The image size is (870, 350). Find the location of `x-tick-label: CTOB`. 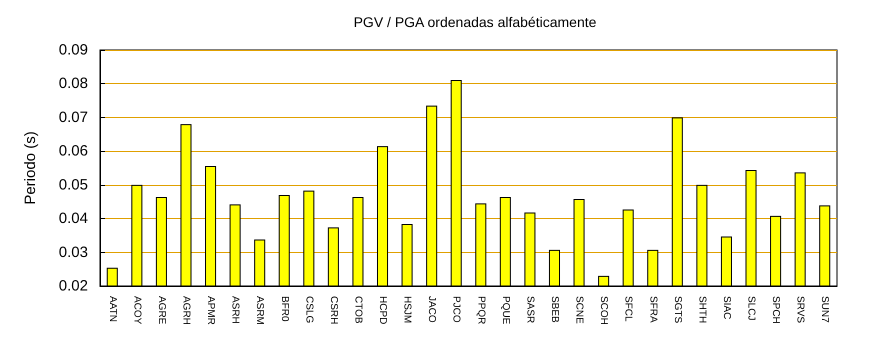

x-tick-label: CTOB is located at coordinates (358, 310).